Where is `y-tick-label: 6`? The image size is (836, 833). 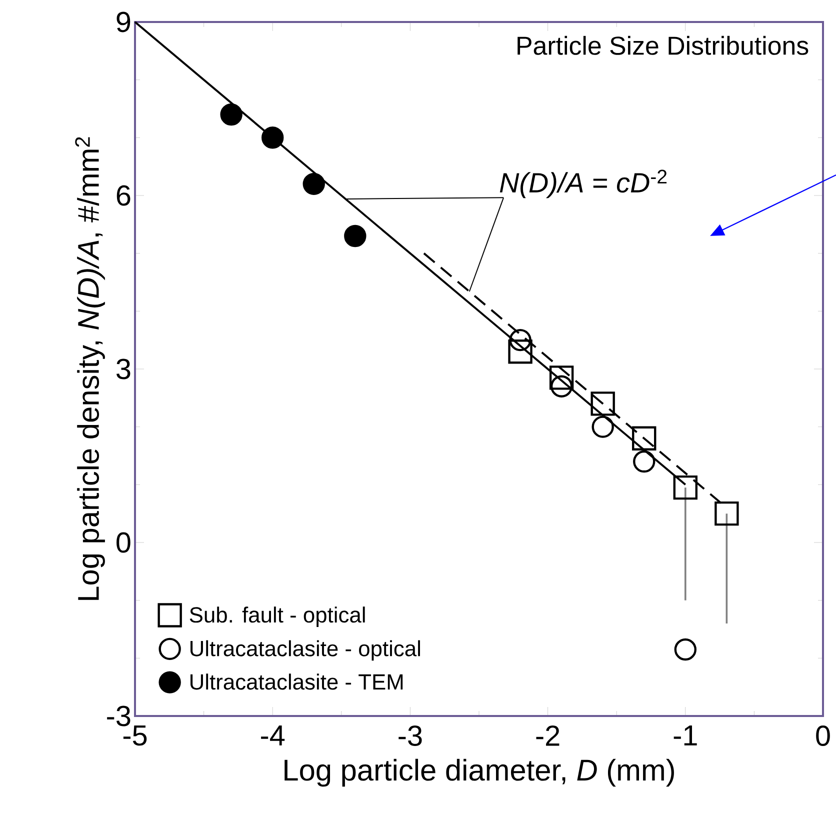 y-tick-label: 6 is located at coordinates (123, 195).